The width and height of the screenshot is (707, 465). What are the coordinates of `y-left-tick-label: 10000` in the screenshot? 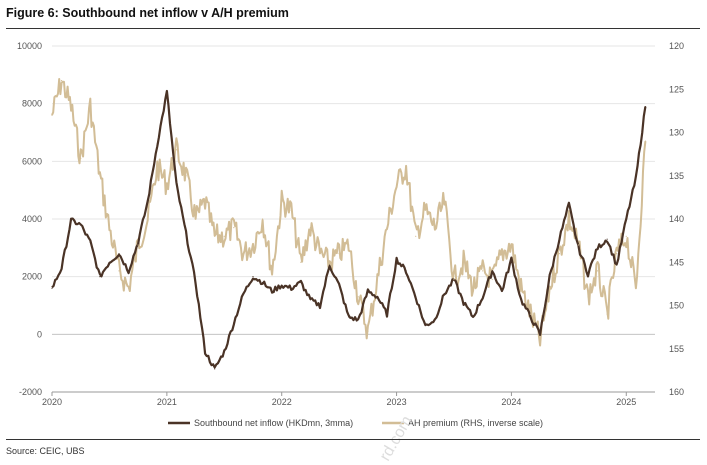 It's located at (29, 46).